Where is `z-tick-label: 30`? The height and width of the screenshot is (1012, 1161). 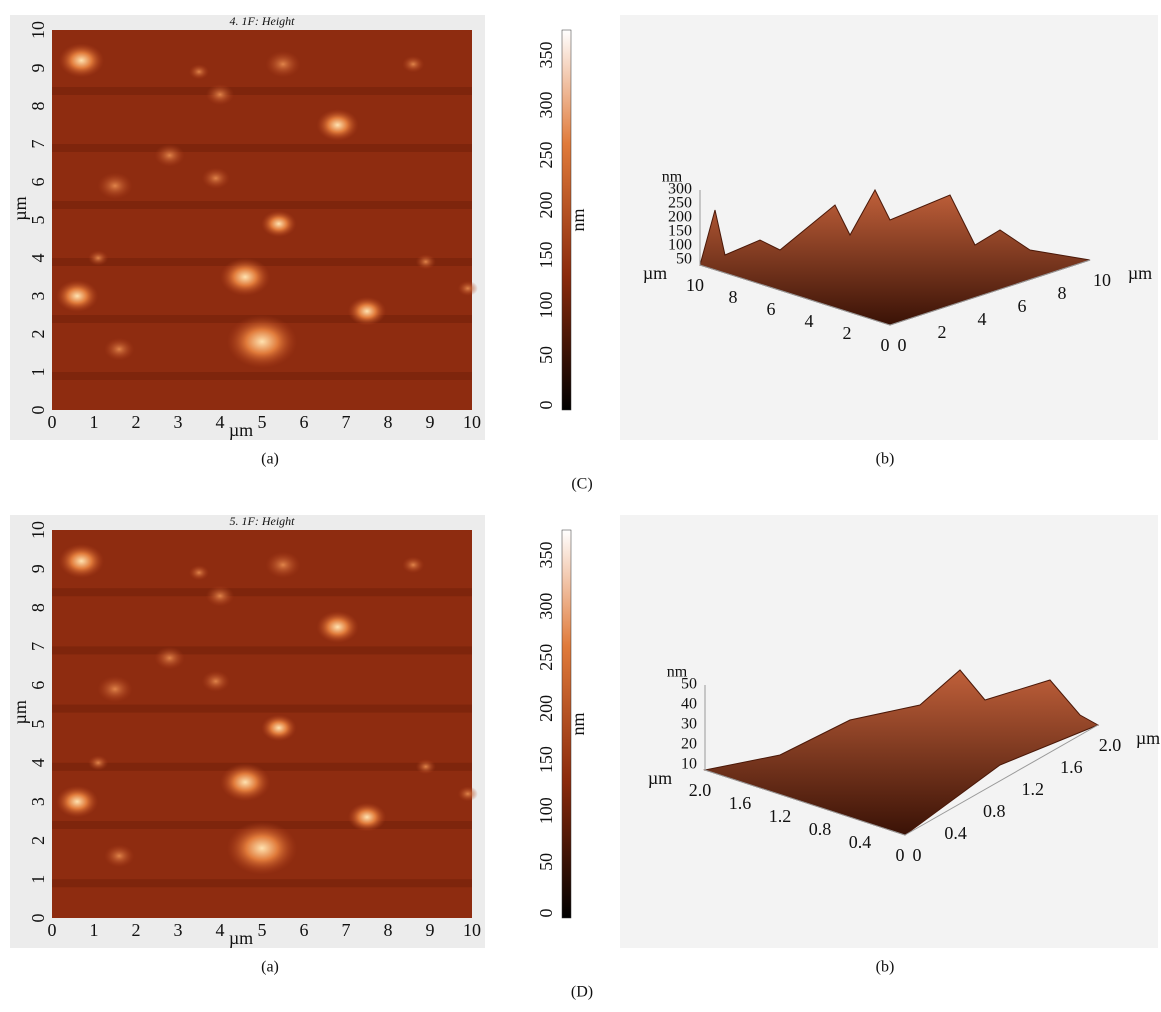 z-tick-label: 30 is located at coordinates (689, 724).